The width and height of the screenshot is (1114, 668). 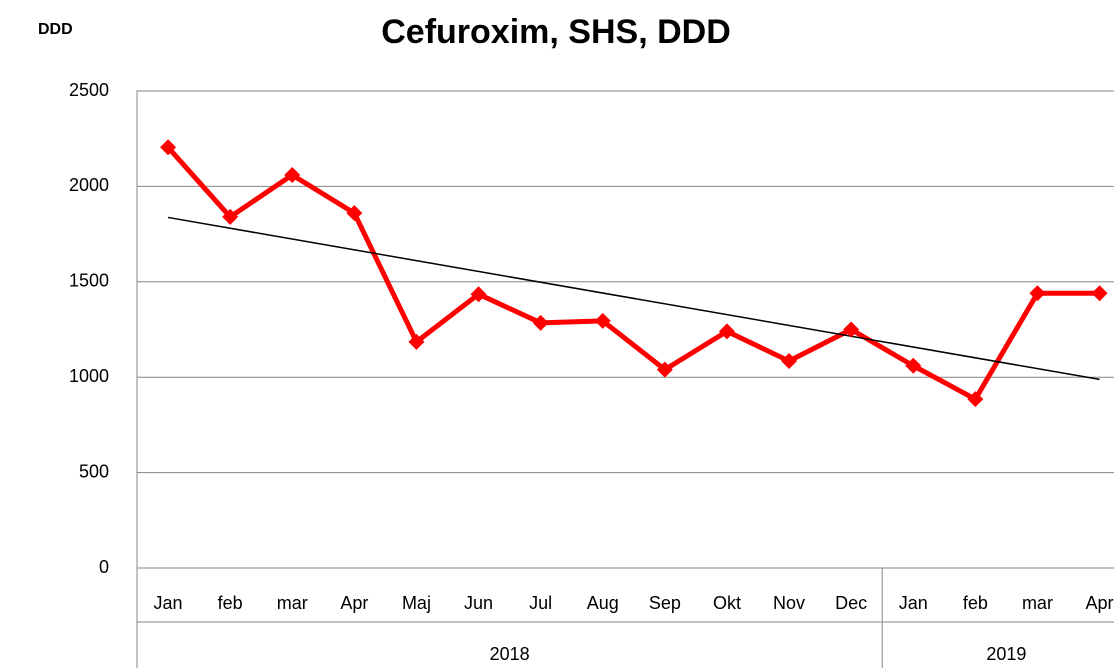 What do you see at coordinates (665, 603) in the screenshot?
I see `x-tick-label: Sep` at bounding box center [665, 603].